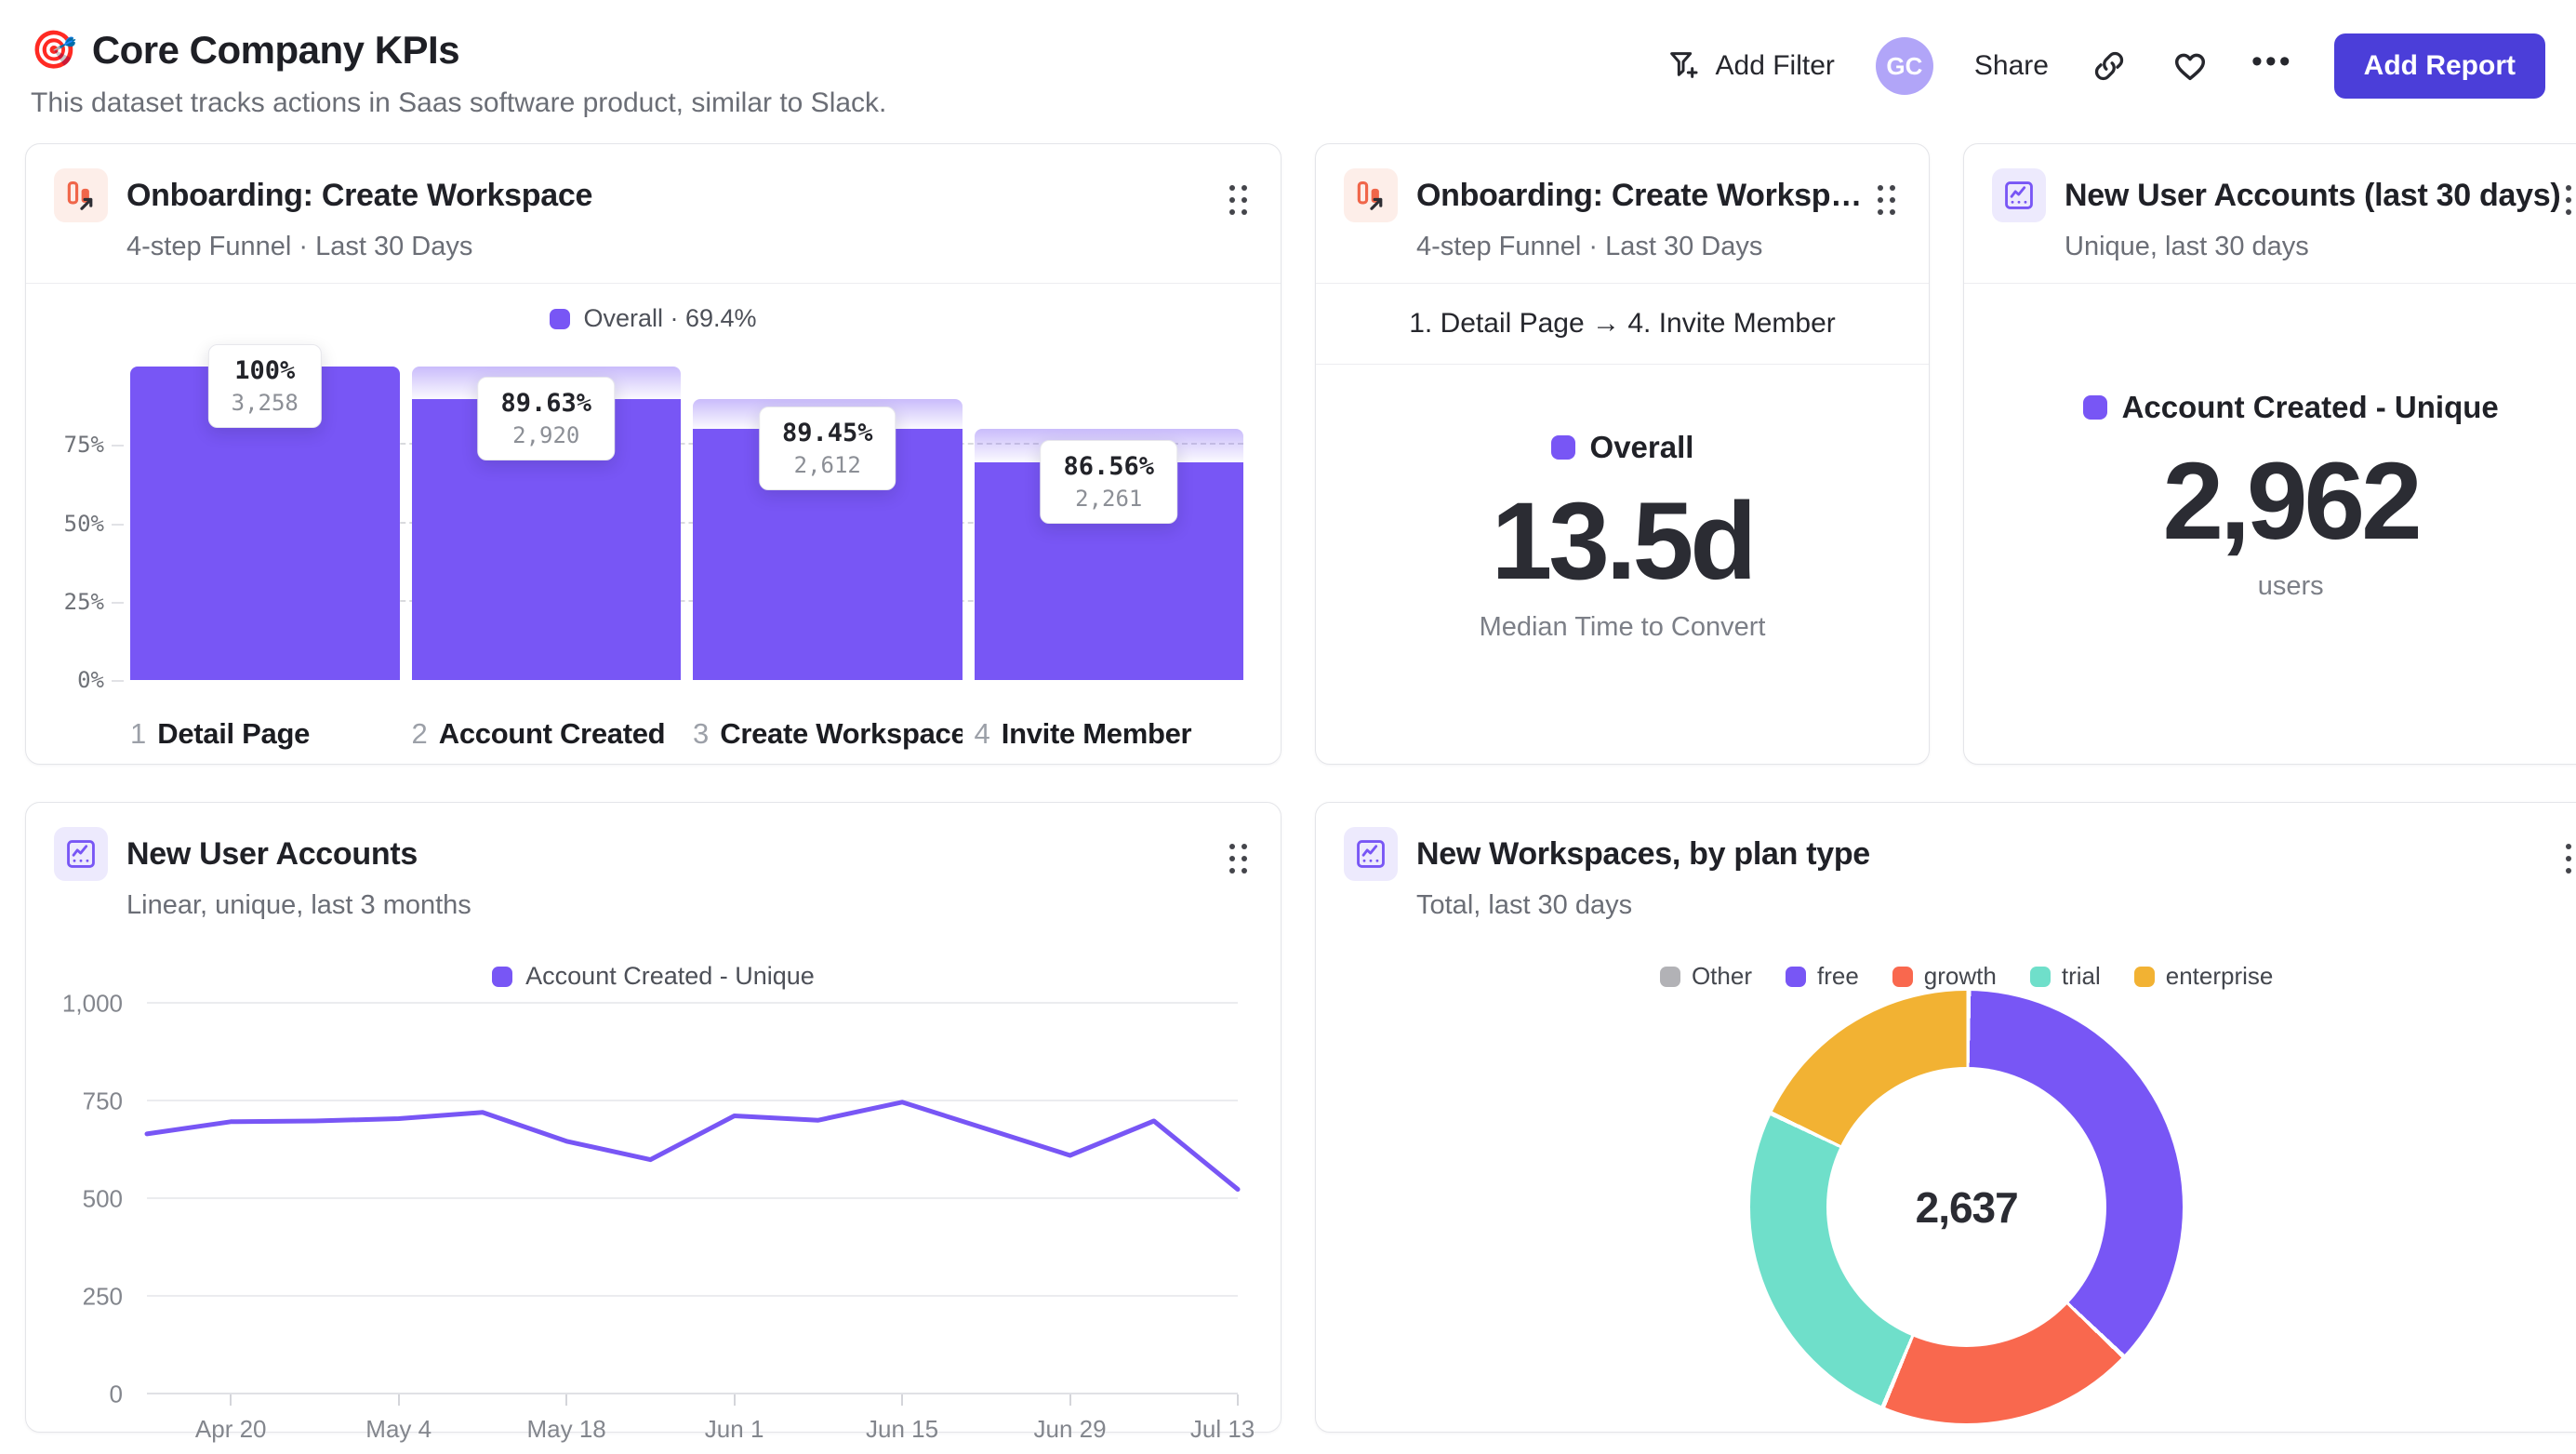 Image resolution: width=2576 pixels, height=1454 pixels. I want to click on page-title: Core Company KPIs, so click(275, 50).